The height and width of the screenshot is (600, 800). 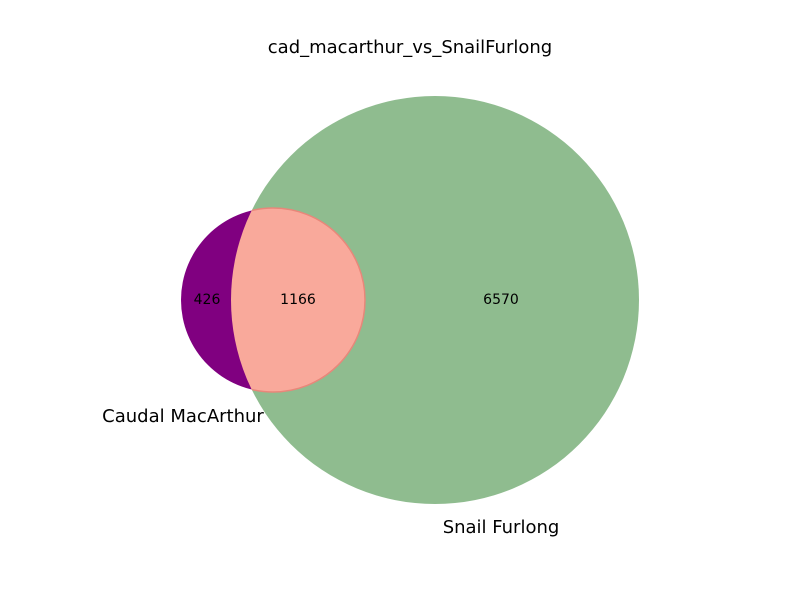 I want to click on region-label-snail-only: 6570, so click(x=501, y=300).